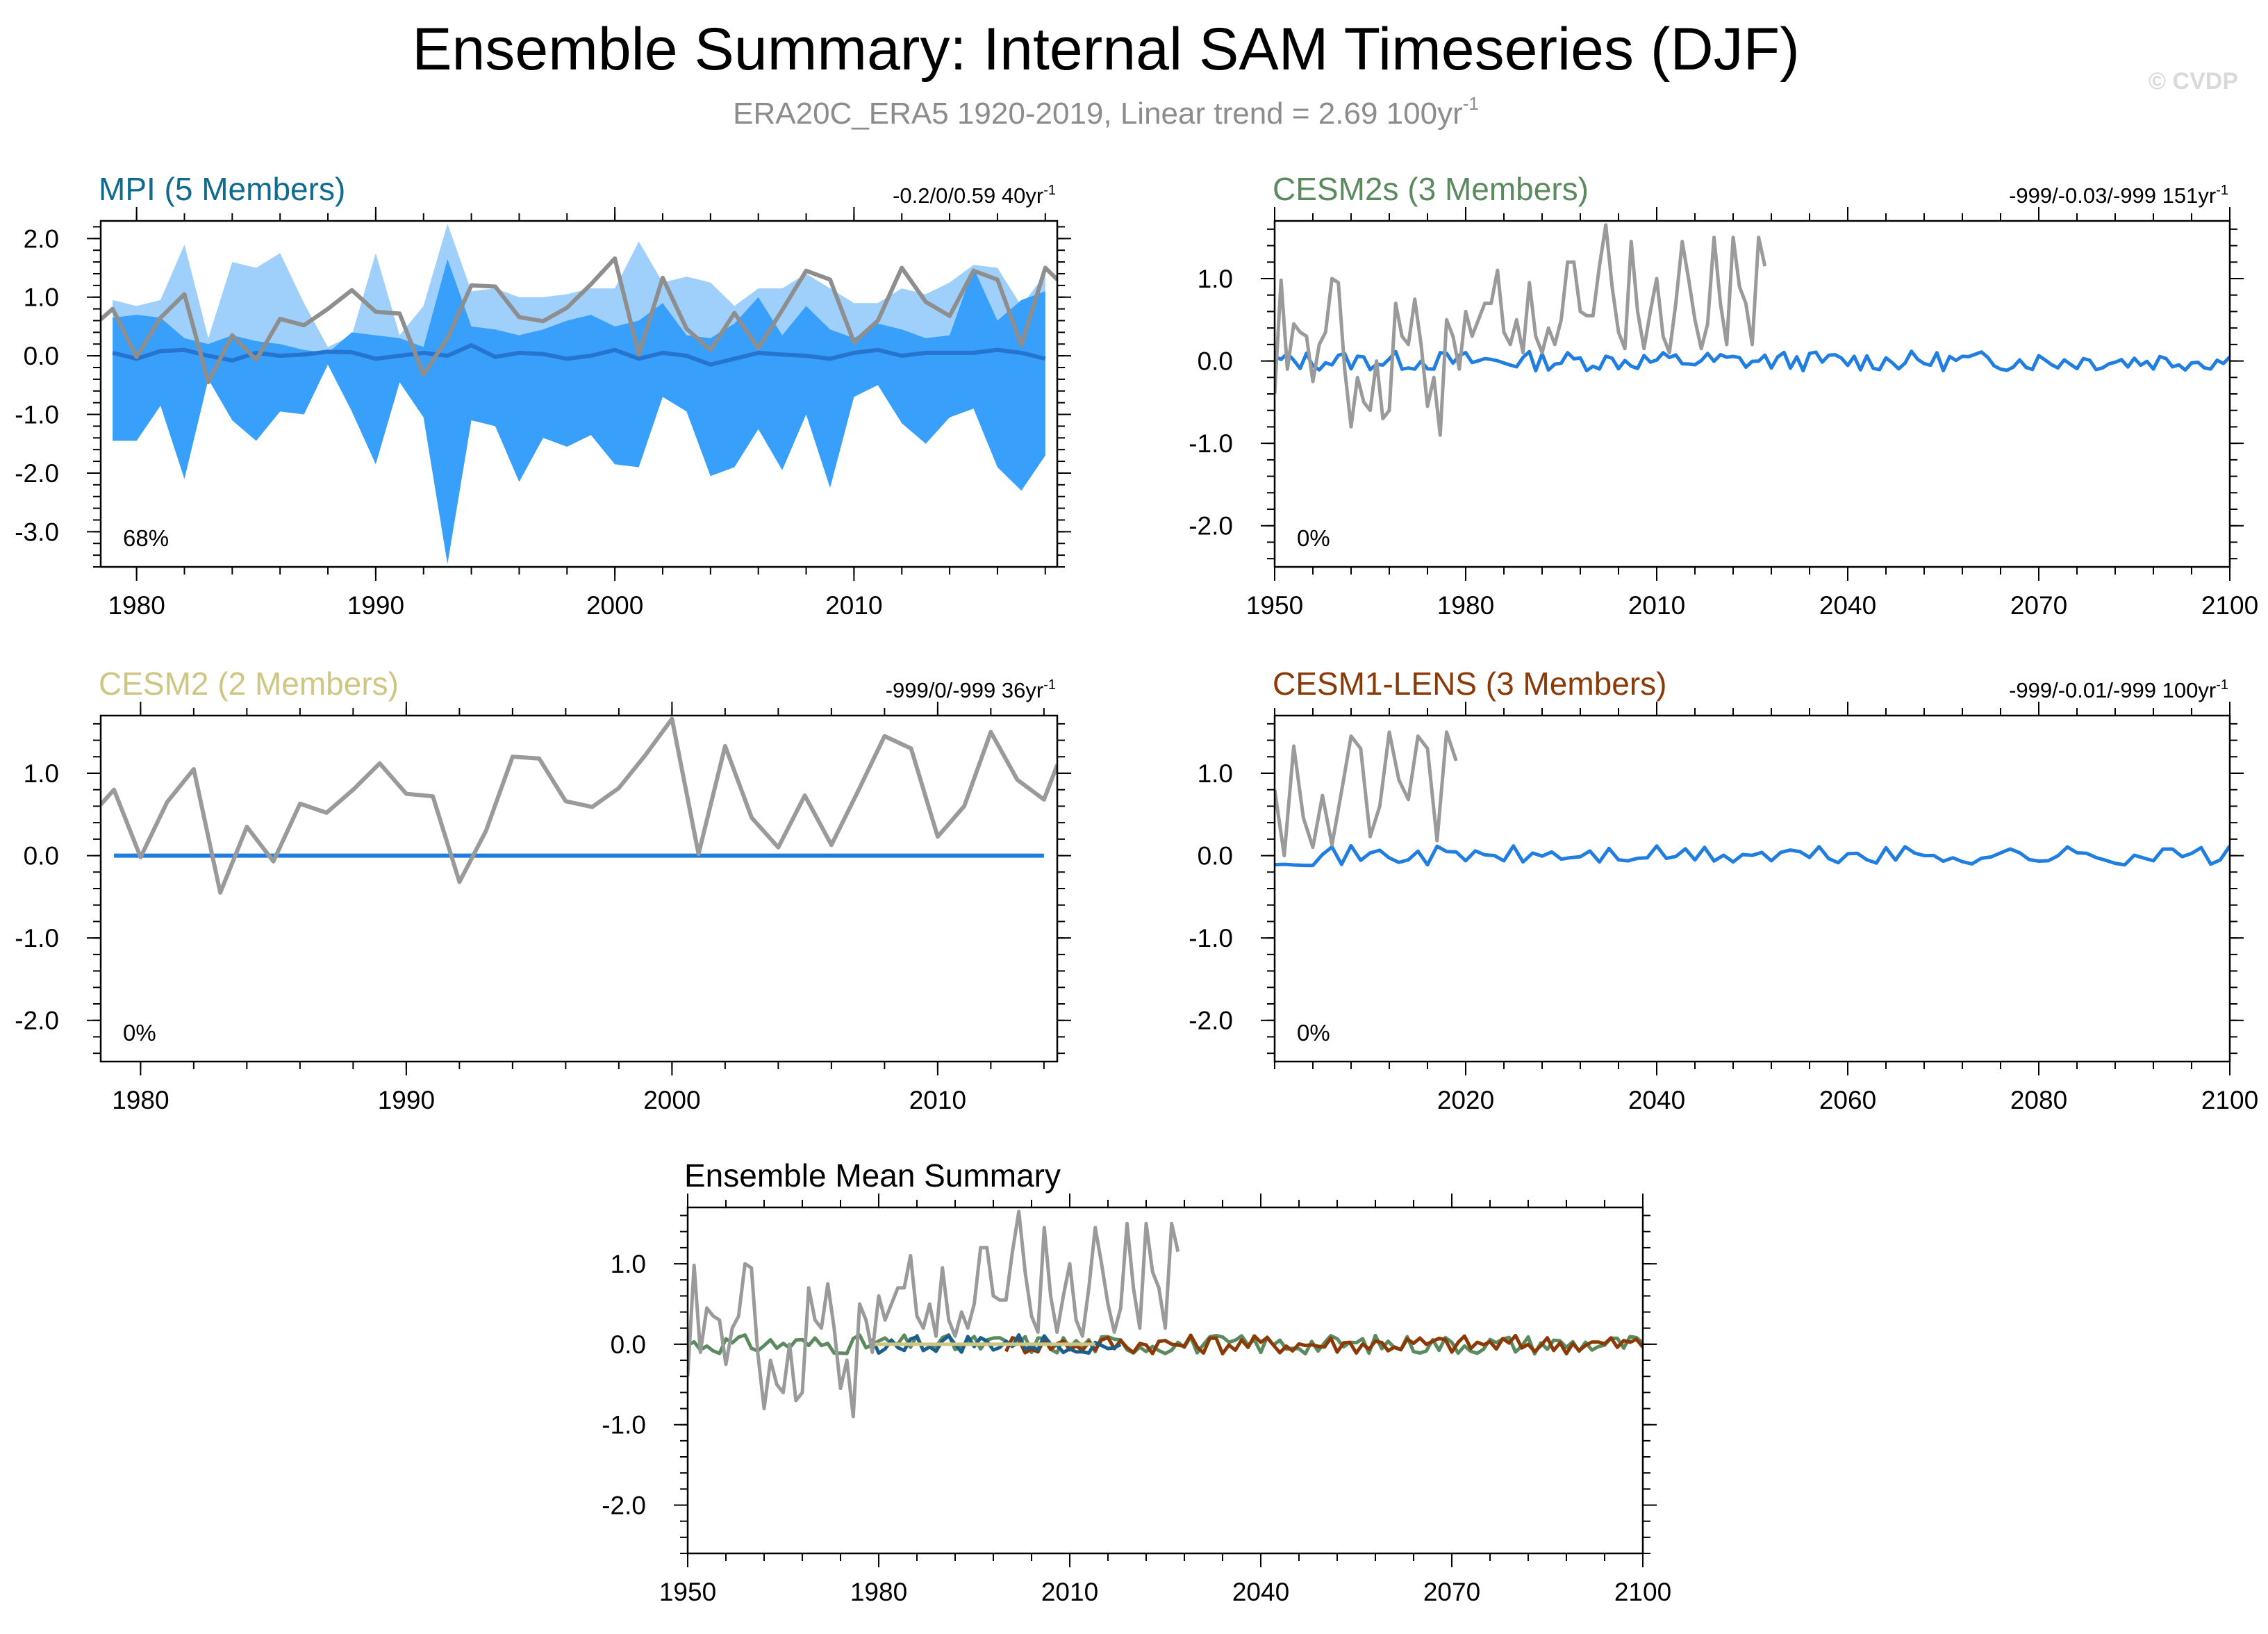 This screenshot has height=1634, width=2268. I want to click on cesm2-stats-text: -999/0/-999 36yr, so click(964, 690).